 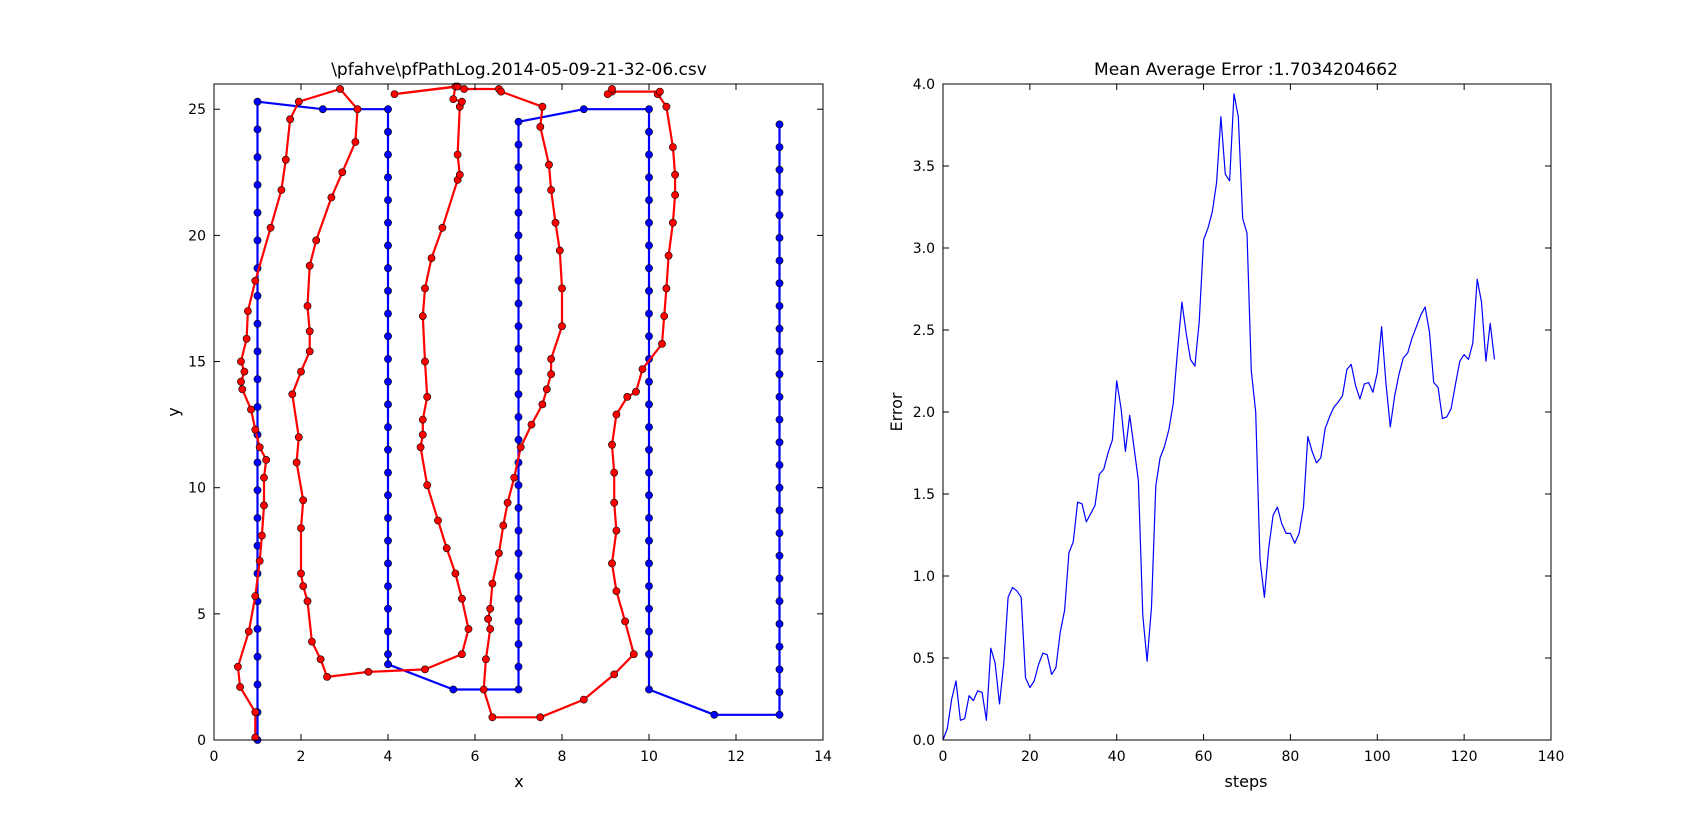 What do you see at coordinates (1291, 757) in the screenshot?
I see `x-tick-label: 80` at bounding box center [1291, 757].